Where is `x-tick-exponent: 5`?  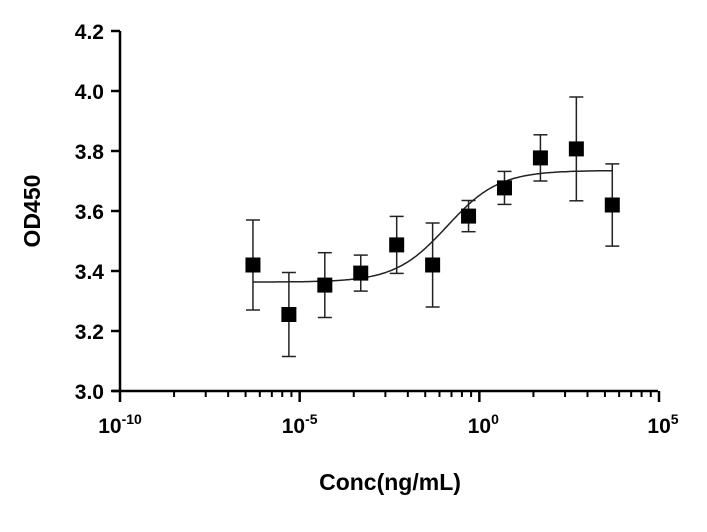
x-tick-exponent: 5 is located at coordinates (675, 419).